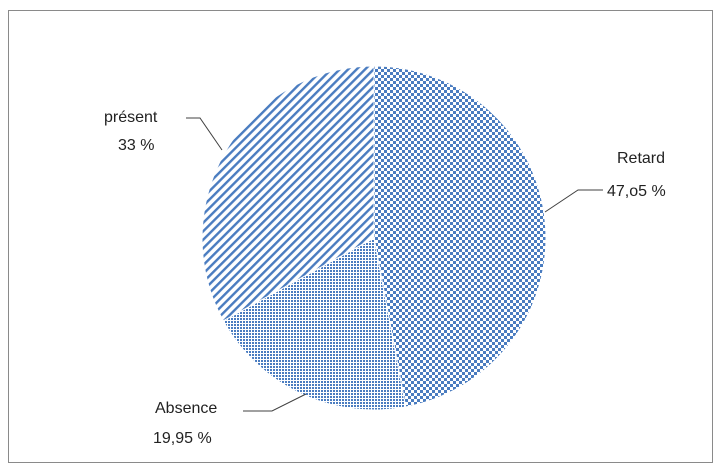 This screenshot has width=722, height=464. Describe the element at coordinates (131, 117) in the screenshot. I see `label-present-name: présent` at that location.